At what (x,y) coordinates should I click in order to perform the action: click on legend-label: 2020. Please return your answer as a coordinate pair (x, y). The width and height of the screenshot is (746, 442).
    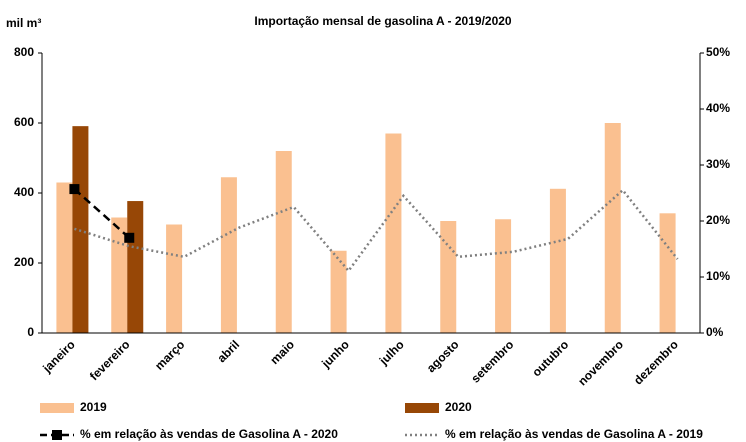
    Looking at the image, I should click on (458, 407).